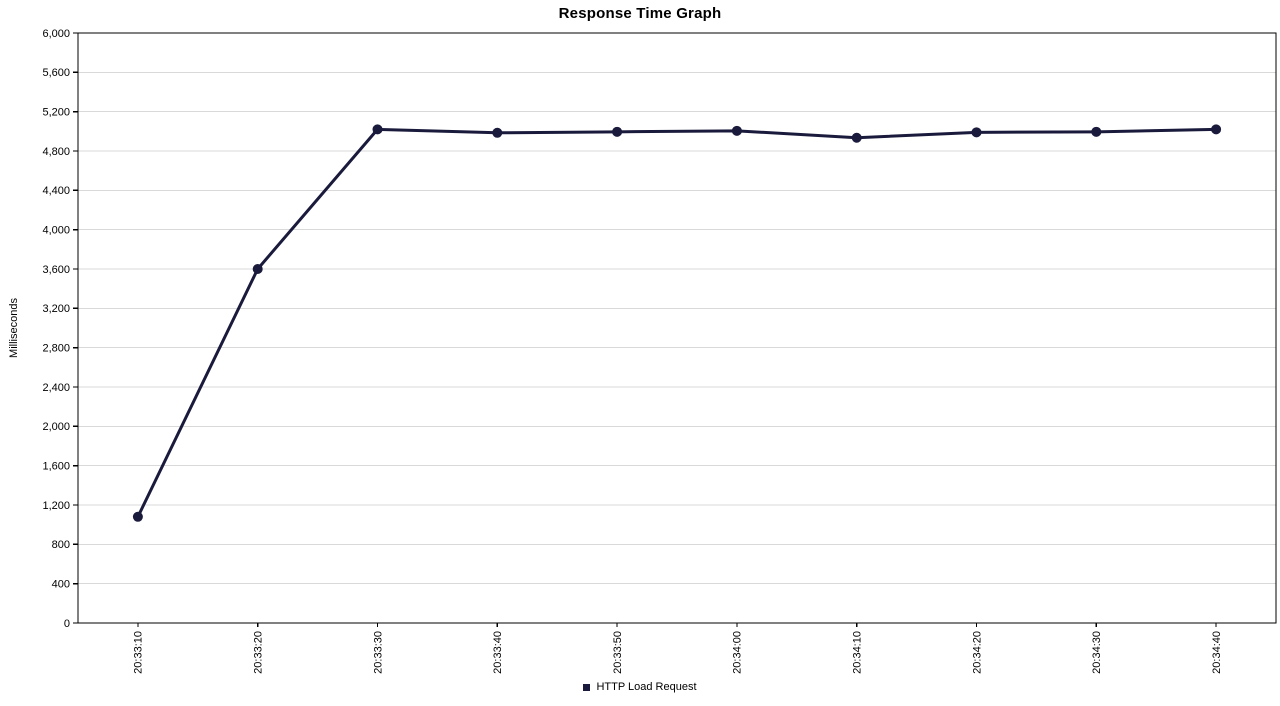 This screenshot has width=1280, height=706. What do you see at coordinates (56, 270) in the screenshot?
I see `svg-text: 3,600` at bounding box center [56, 270].